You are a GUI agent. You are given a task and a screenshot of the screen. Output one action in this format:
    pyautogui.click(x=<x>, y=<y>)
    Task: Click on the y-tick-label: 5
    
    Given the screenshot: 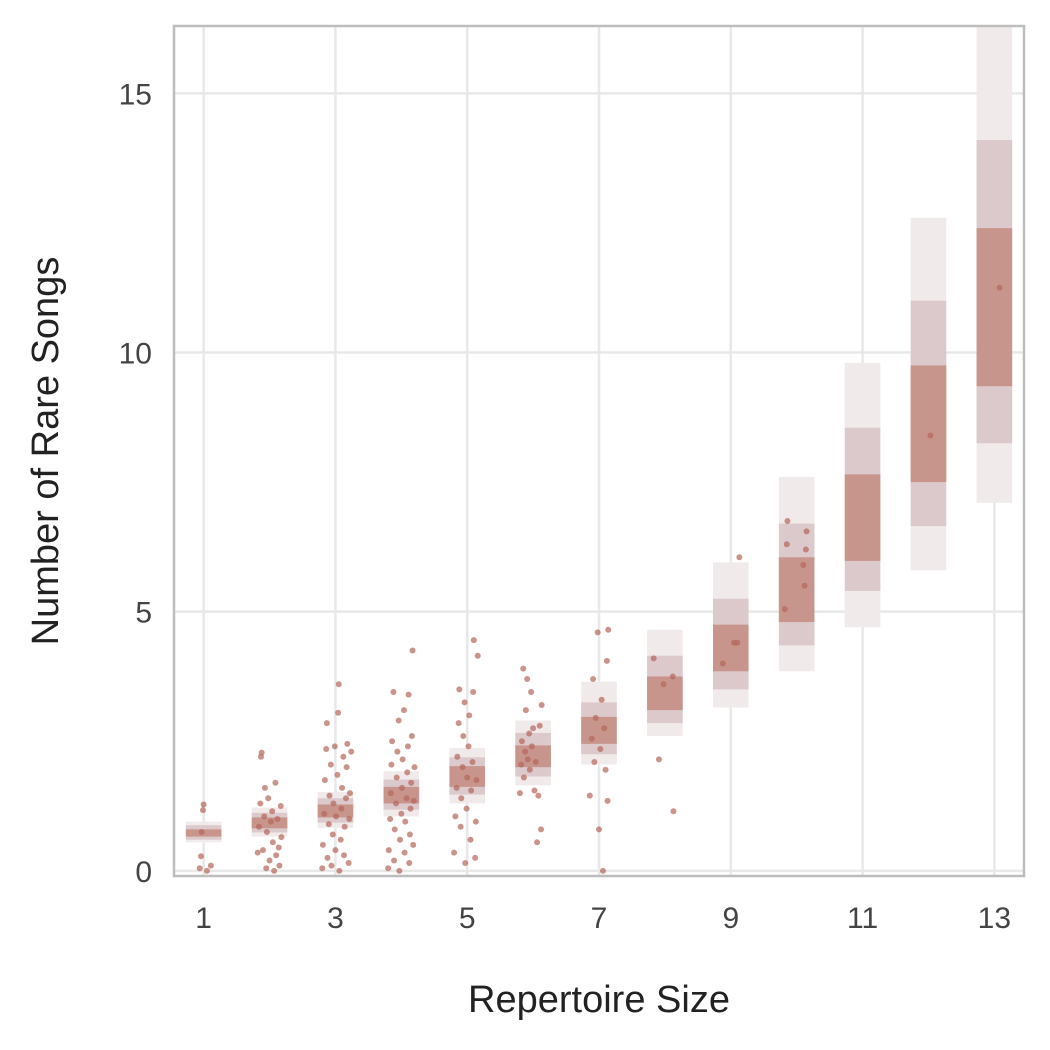 What is the action you would take?
    pyautogui.click(x=143, y=613)
    